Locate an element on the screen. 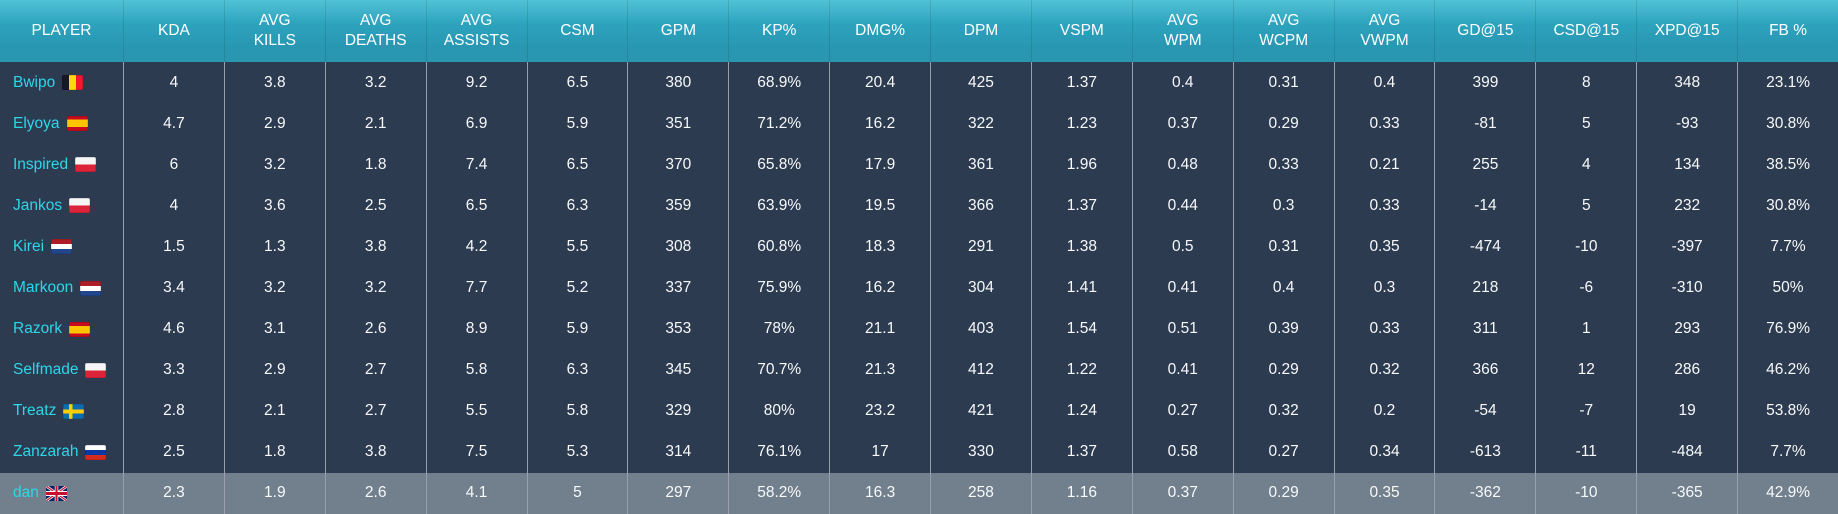 Image resolution: width=1838 pixels, height=514 pixels. cell-dpm: 412 is located at coordinates (980, 370).